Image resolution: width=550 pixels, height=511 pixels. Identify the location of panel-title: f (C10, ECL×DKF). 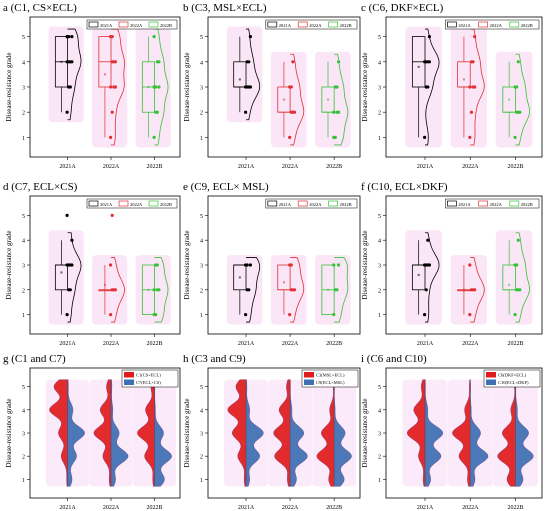
(404, 187).